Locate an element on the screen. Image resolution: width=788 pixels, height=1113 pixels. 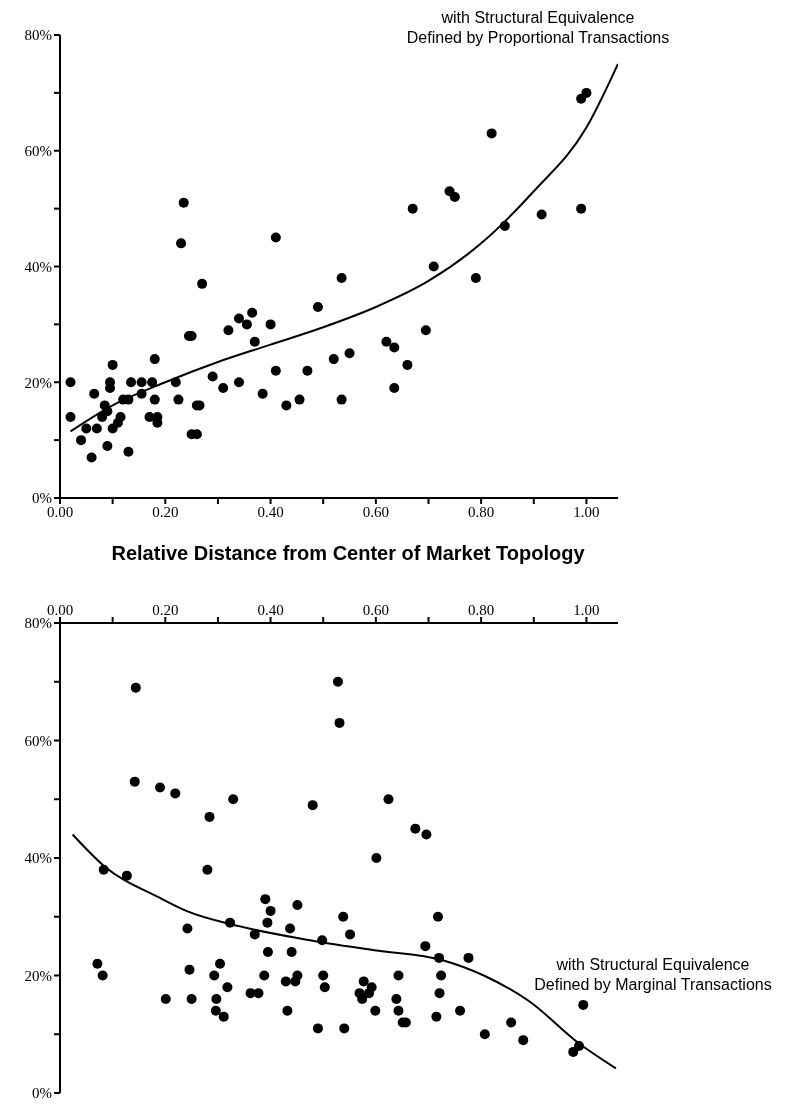
x-axis-title: Relative Distance from Center of Market Topology is located at coordinates (348, 553).